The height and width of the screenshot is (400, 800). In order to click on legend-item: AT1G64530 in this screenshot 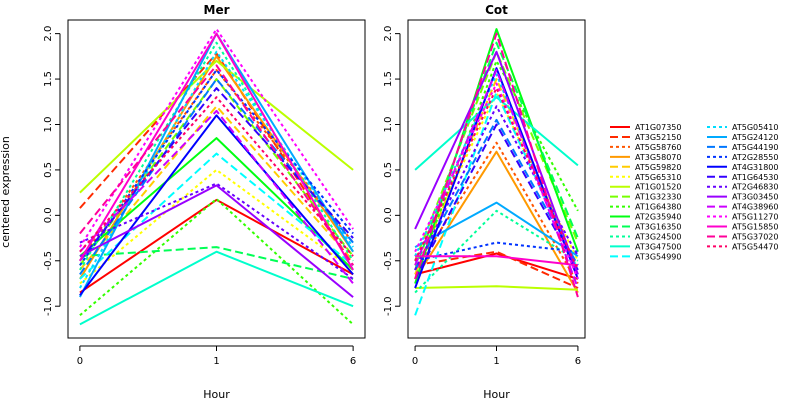, I will do `click(742, 177)`.